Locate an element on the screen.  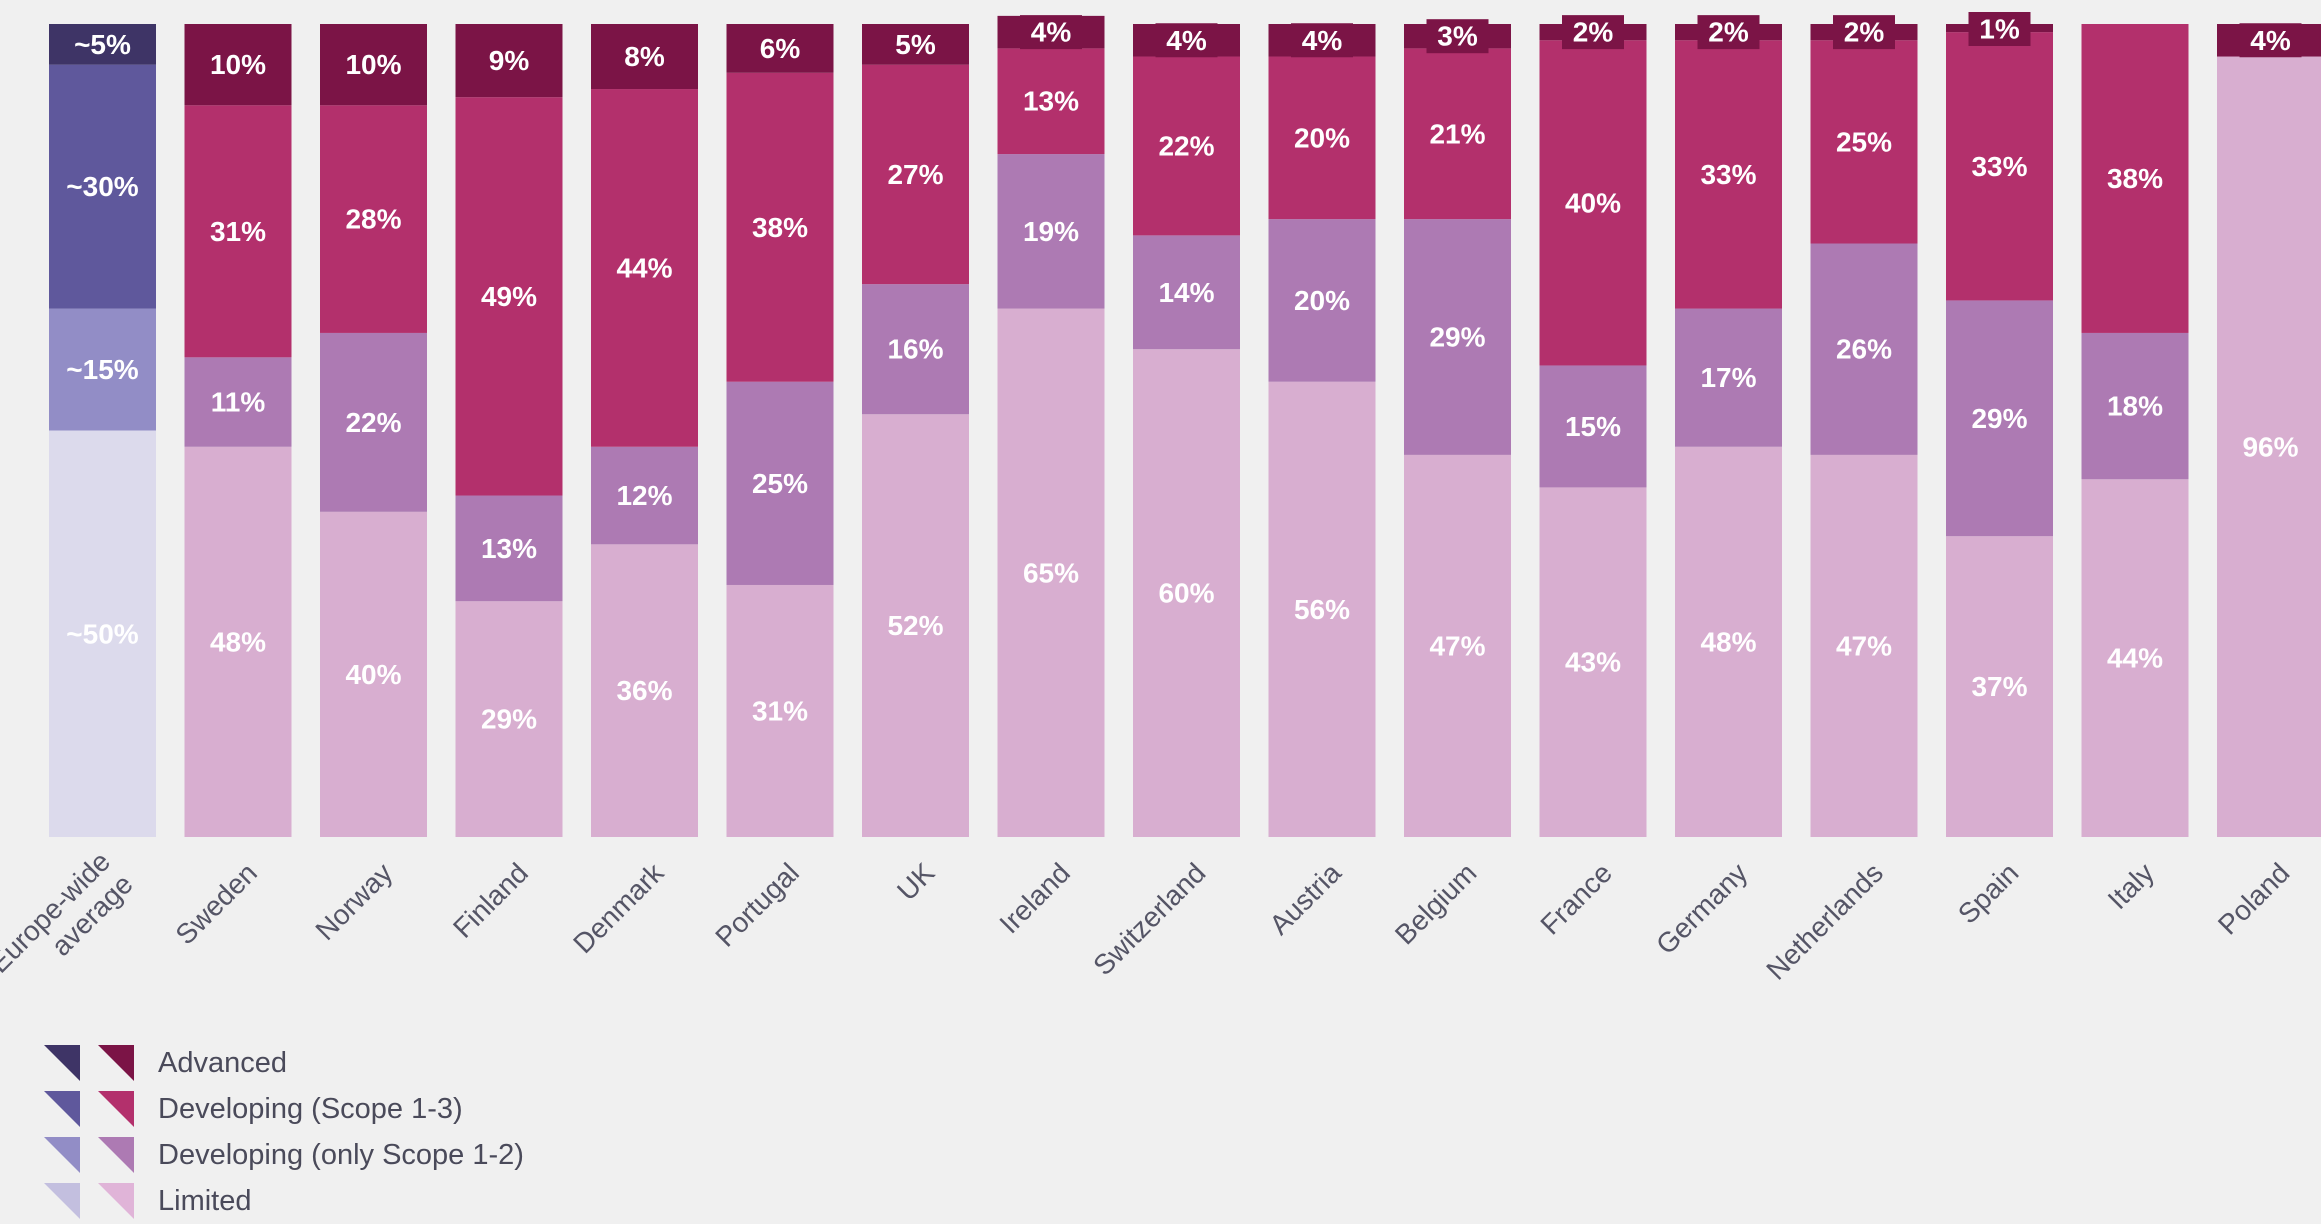
x-tick-label-line: UK is located at coordinates (916, 882).